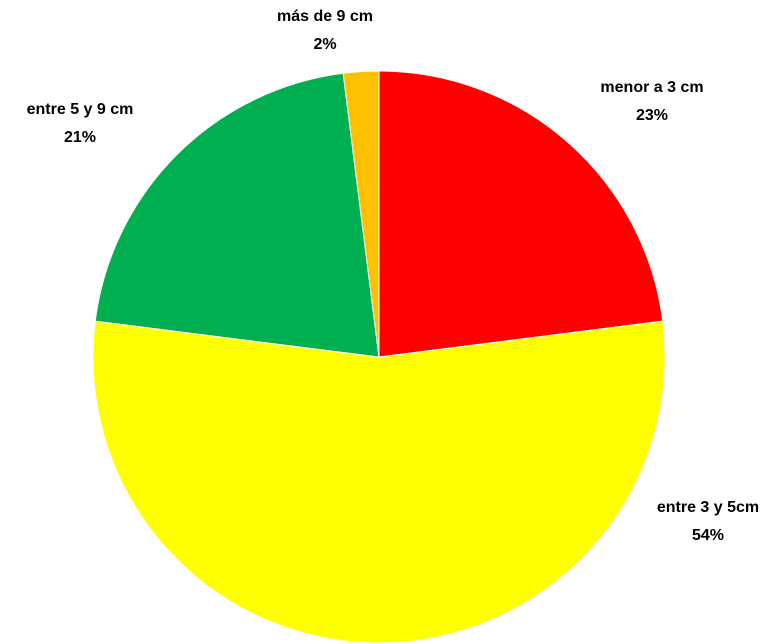 This screenshot has width=780, height=644. What do you see at coordinates (80, 109) in the screenshot?
I see `slice-category-label: entre 5 y 9 cm` at bounding box center [80, 109].